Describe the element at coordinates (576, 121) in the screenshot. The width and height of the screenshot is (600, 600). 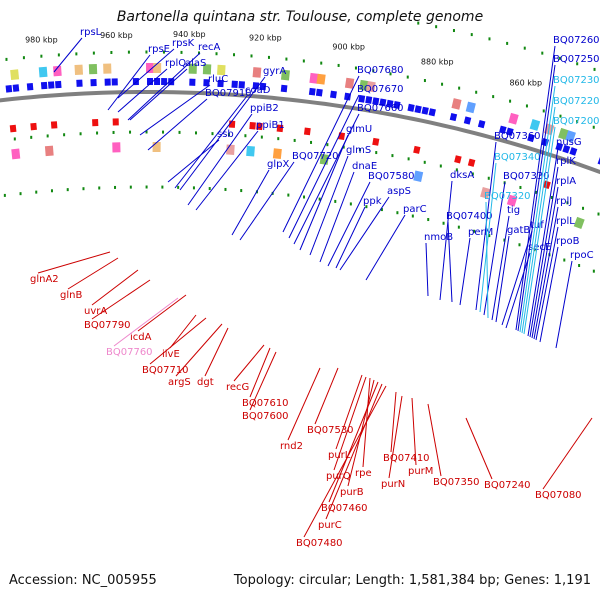
I see `forward-gene-label: BQ07200` at that location.